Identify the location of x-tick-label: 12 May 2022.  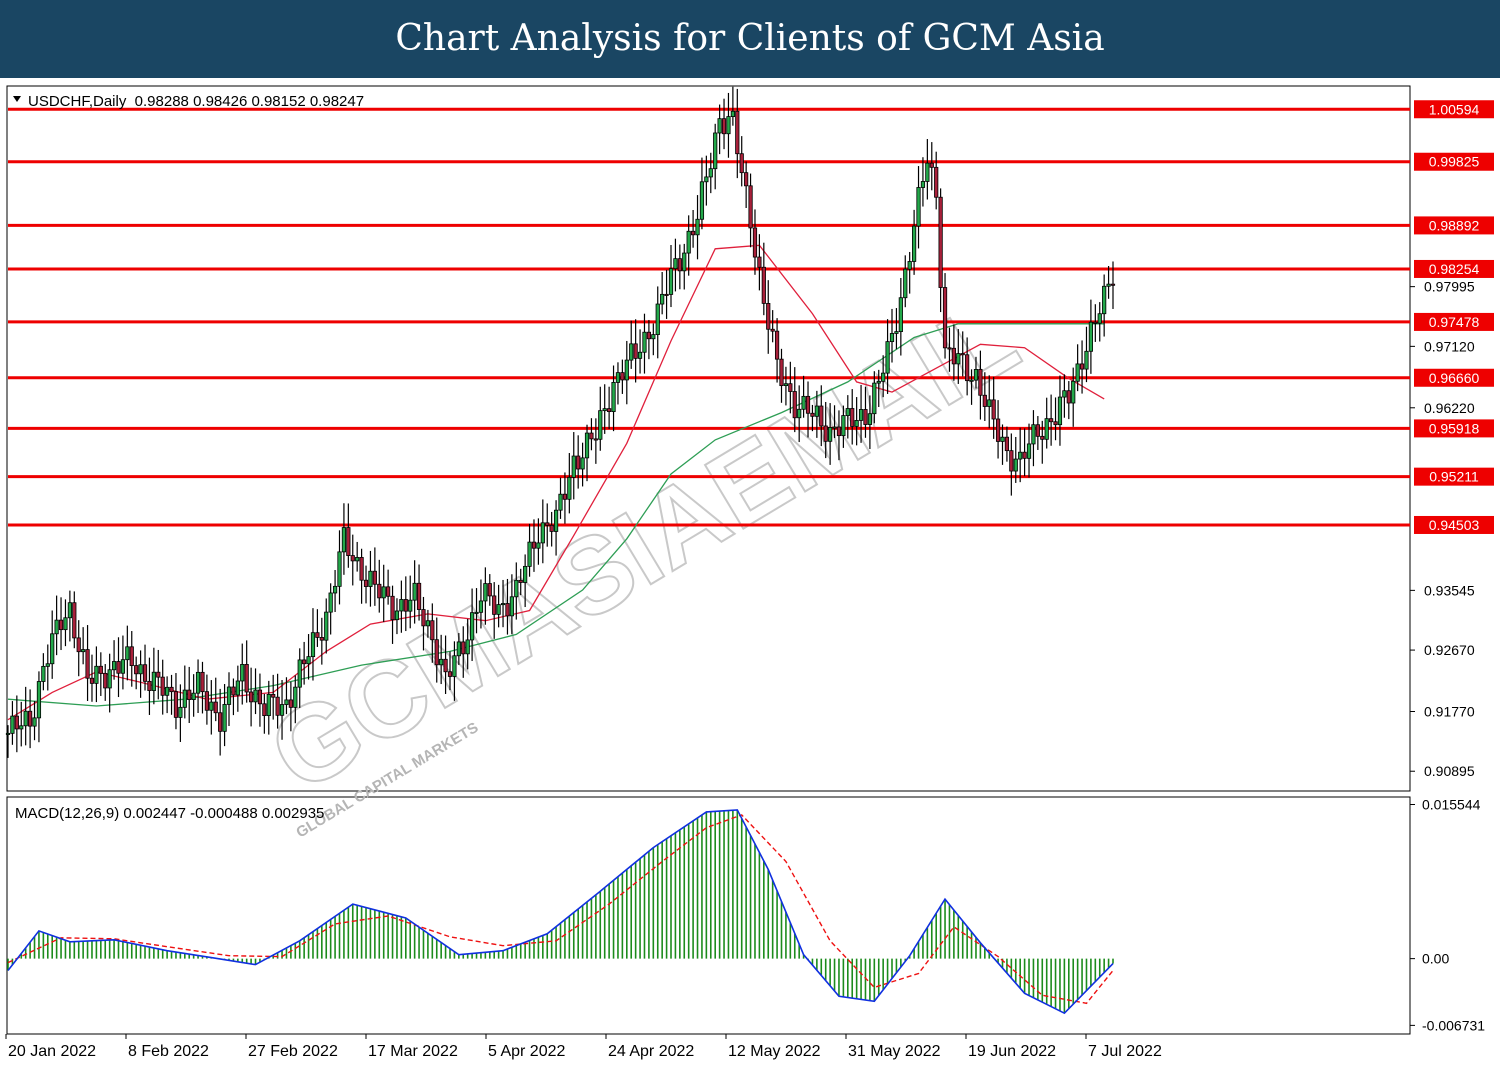
(774, 1051).